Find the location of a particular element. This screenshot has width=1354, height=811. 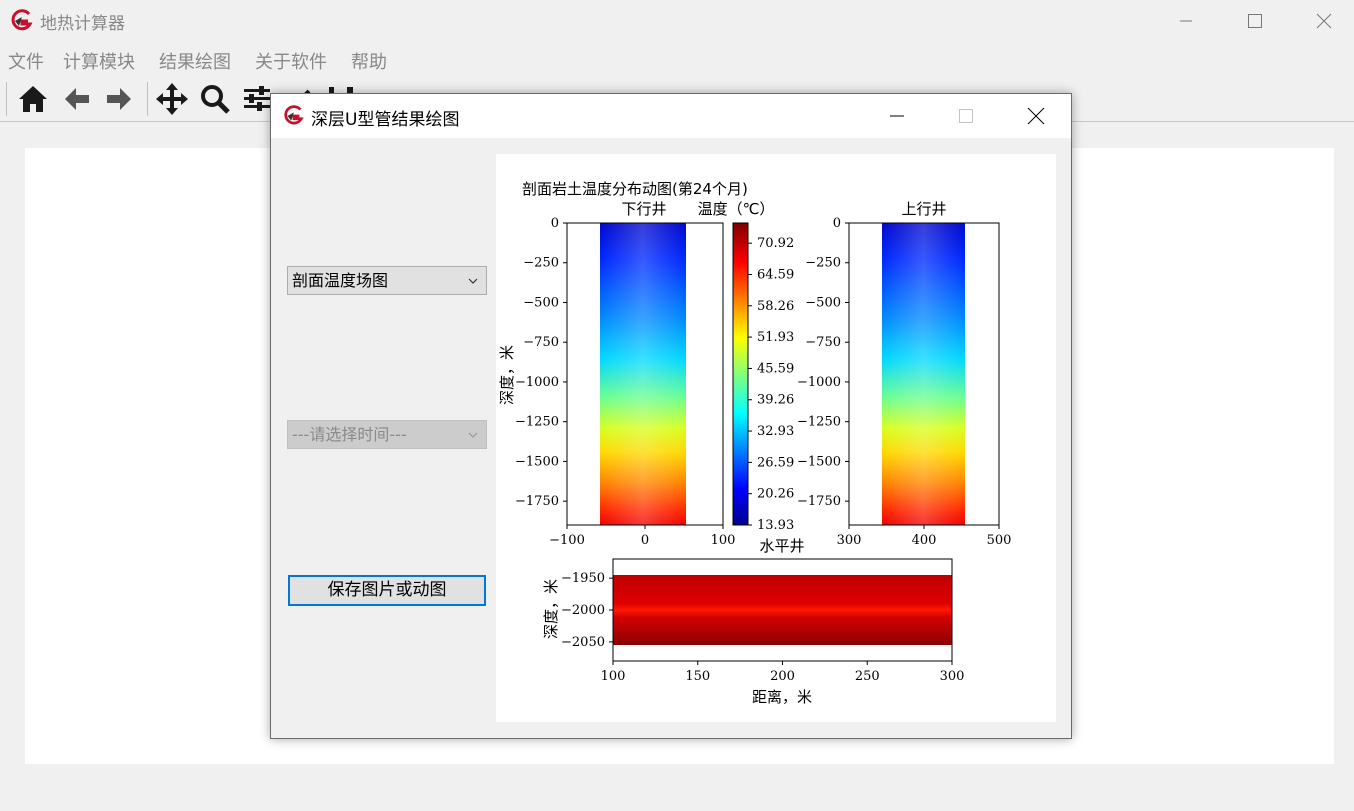

plot-type-select: 剖面温度场图 is located at coordinates (387, 280).